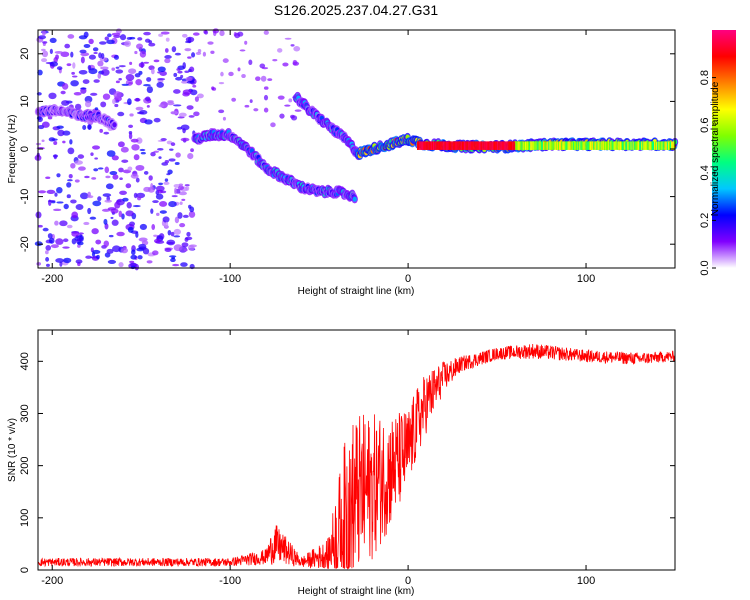 This screenshot has width=750, height=600. Describe the element at coordinates (715, 148) in the screenshot. I see `colorbar-label: Normalized spectral amplitude` at that location.